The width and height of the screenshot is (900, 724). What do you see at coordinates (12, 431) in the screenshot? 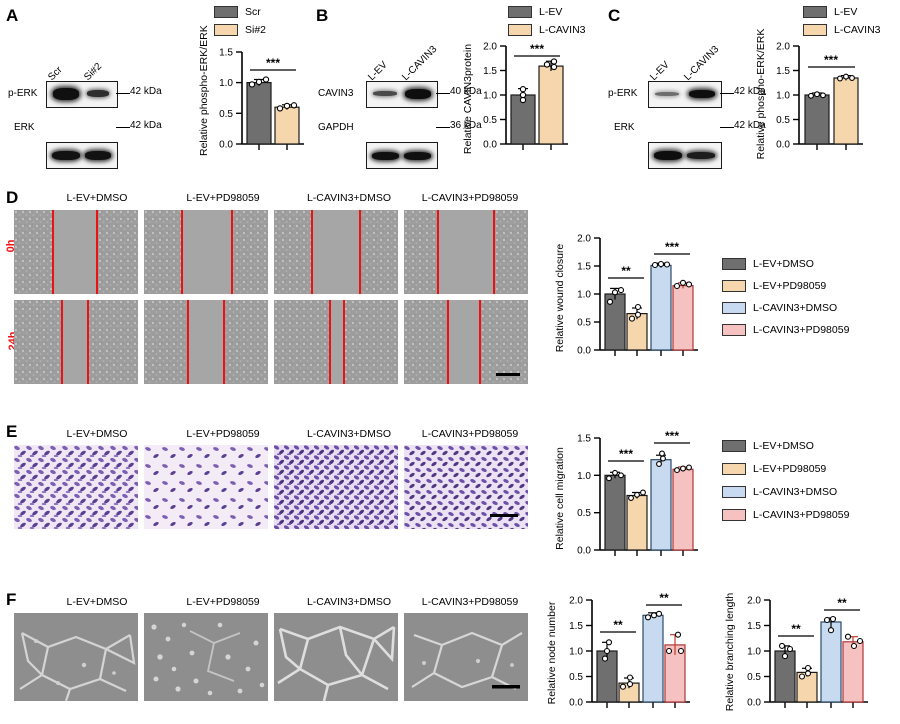
I see `panel-letter-e: E` at bounding box center [12, 431].